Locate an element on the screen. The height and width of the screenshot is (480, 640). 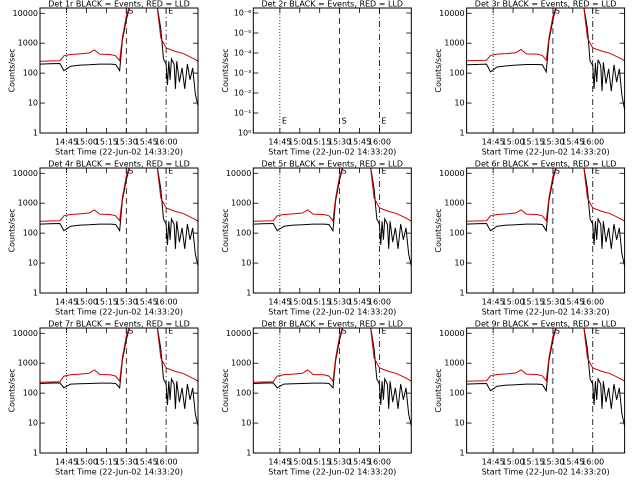
y-tick-label: 10⁻³ is located at coordinates (243, 73).